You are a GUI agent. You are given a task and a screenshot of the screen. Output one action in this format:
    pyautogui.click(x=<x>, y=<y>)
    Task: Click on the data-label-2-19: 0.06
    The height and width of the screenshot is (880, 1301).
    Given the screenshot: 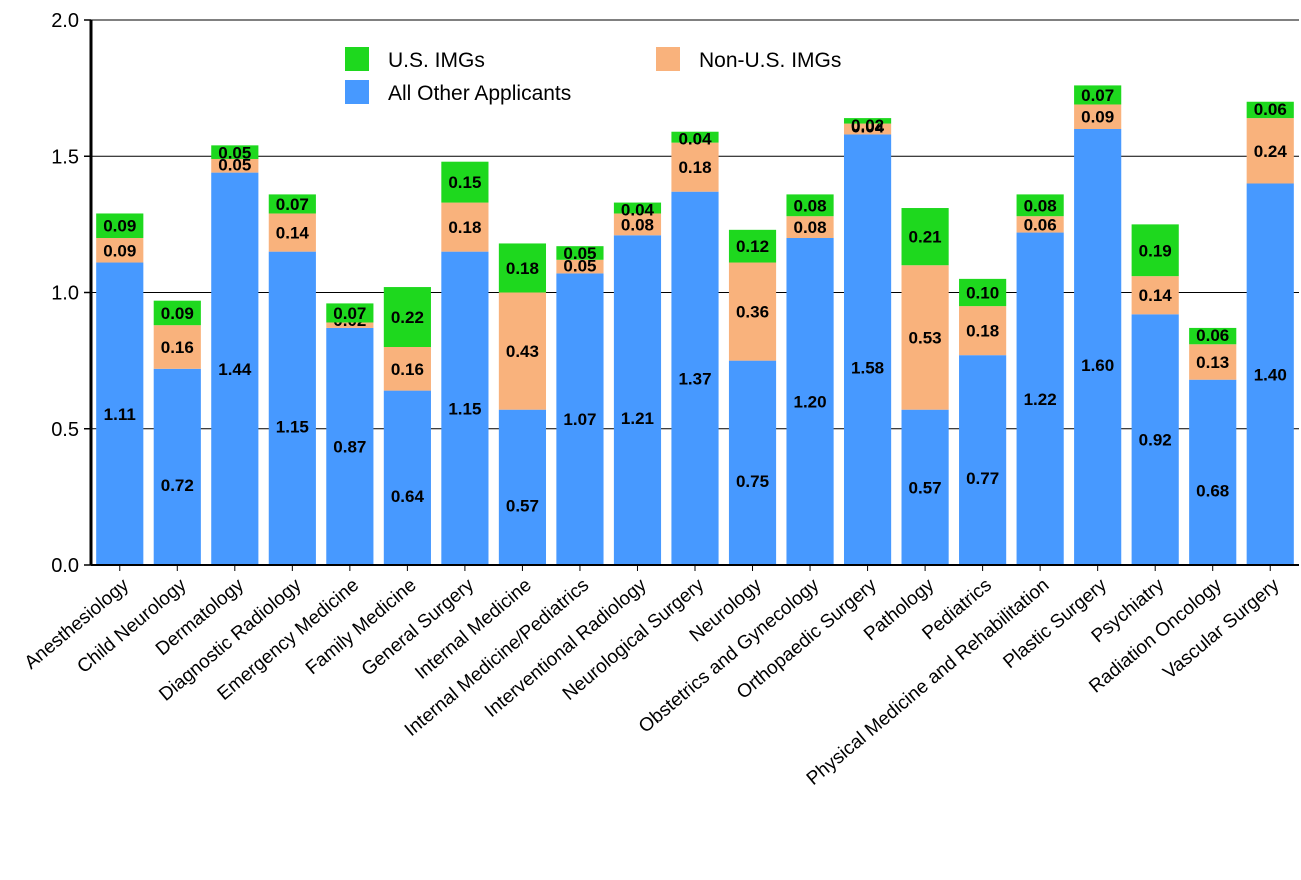 What is the action you would take?
    pyautogui.click(x=1212, y=335)
    